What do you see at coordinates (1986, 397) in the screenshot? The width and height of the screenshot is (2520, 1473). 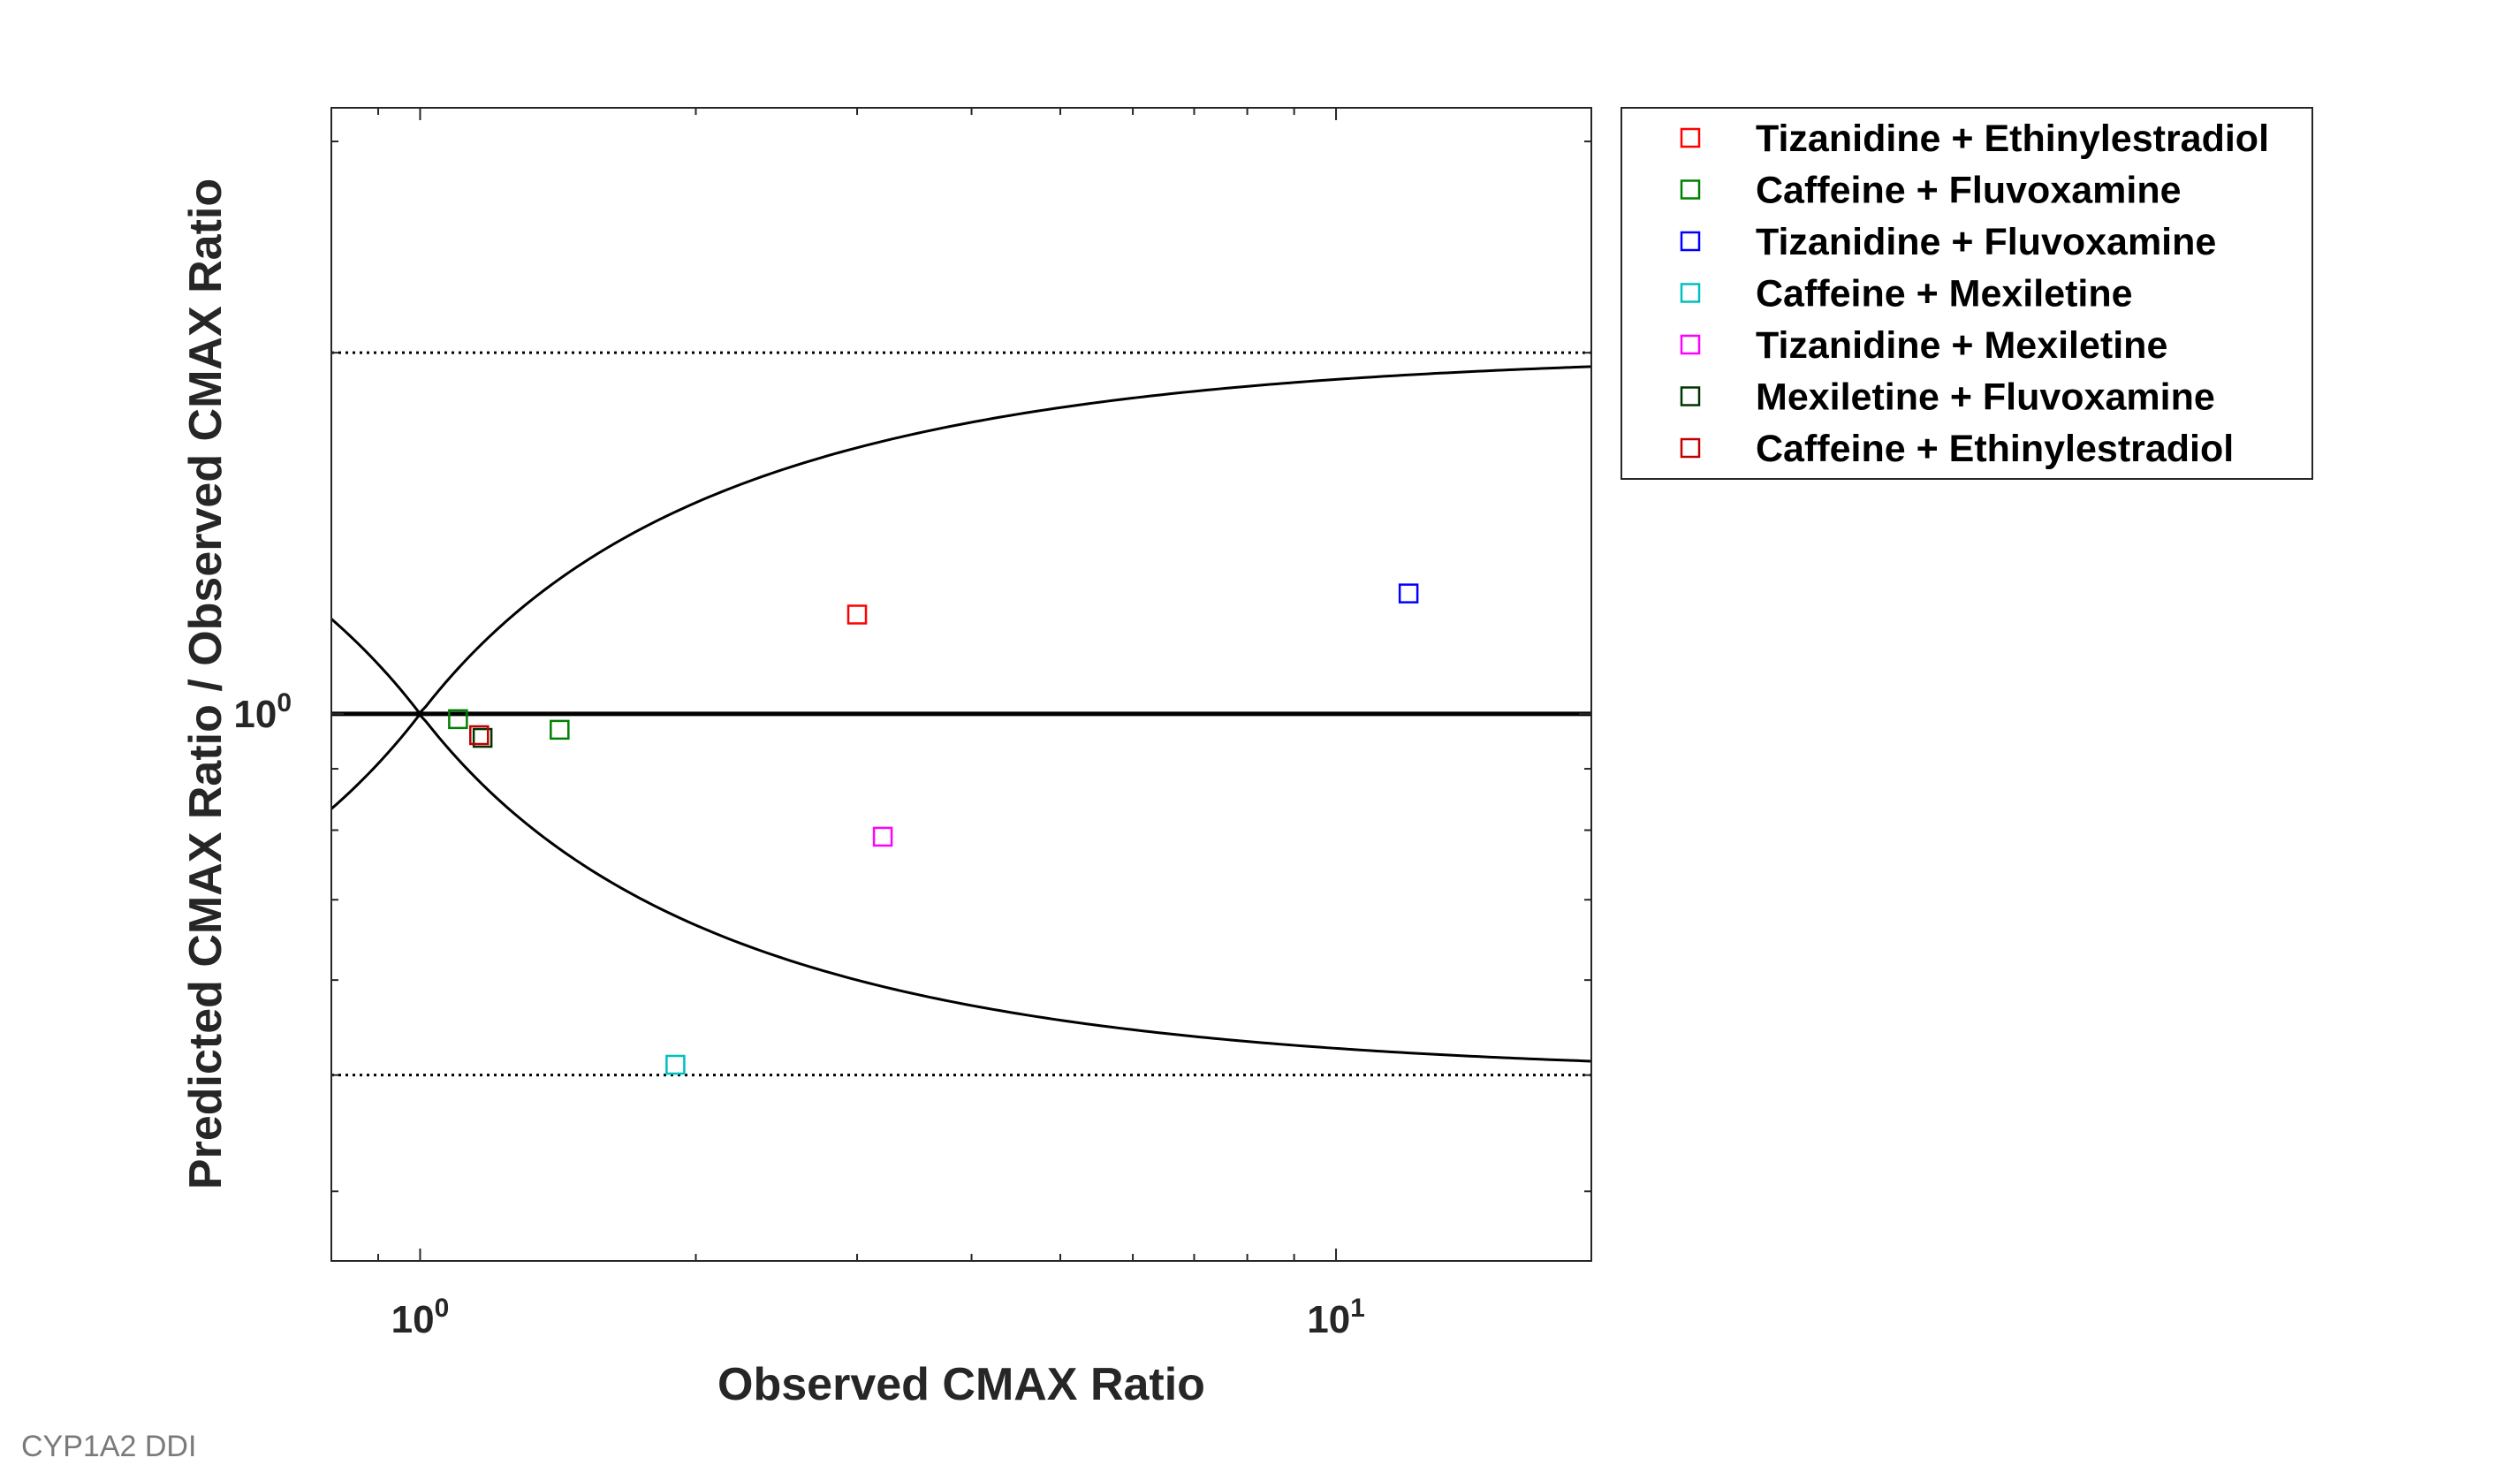 I see `legend-label: Mexiletine + Fluvoxamine` at bounding box center [1986, 397].